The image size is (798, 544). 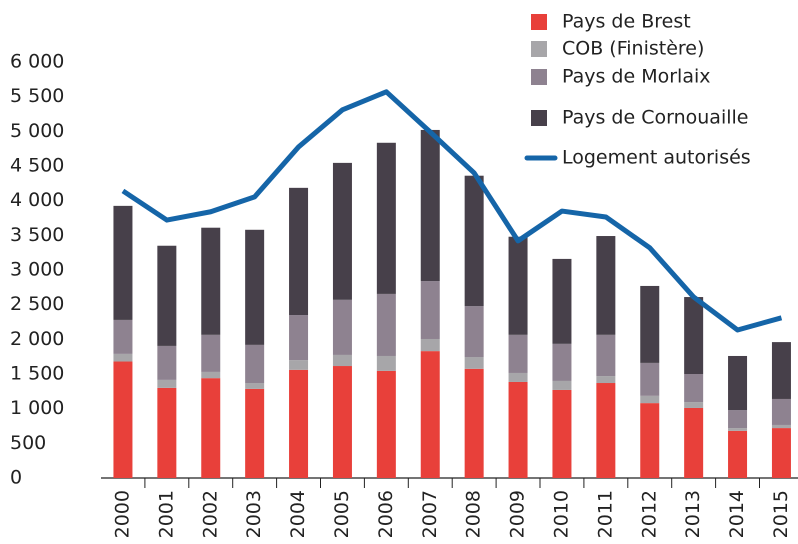 What do you see at coordinates (37, 96) in the screenshot?
I see `y-tick-label: 5 500` at bounding box center [37, 96].